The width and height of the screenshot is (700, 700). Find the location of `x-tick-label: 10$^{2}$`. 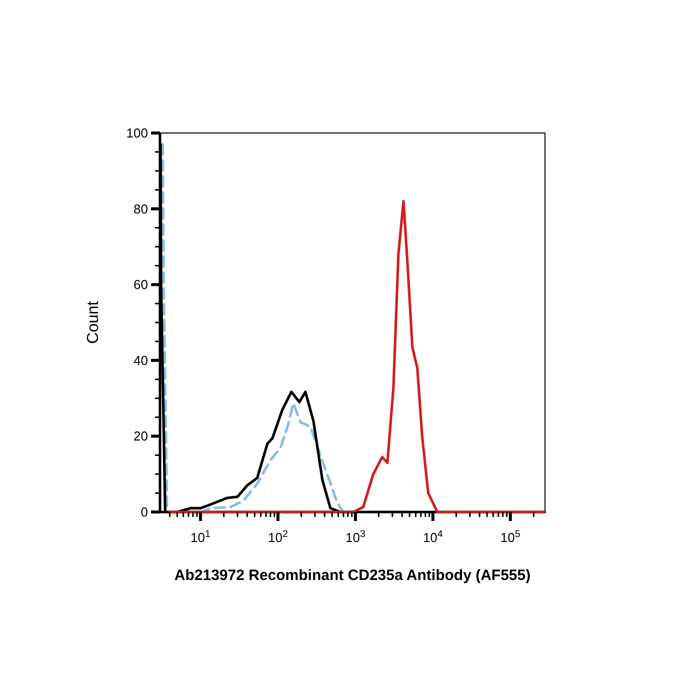

x-tick-label: 10$^{2}$ is located at coordinates (278, 536).